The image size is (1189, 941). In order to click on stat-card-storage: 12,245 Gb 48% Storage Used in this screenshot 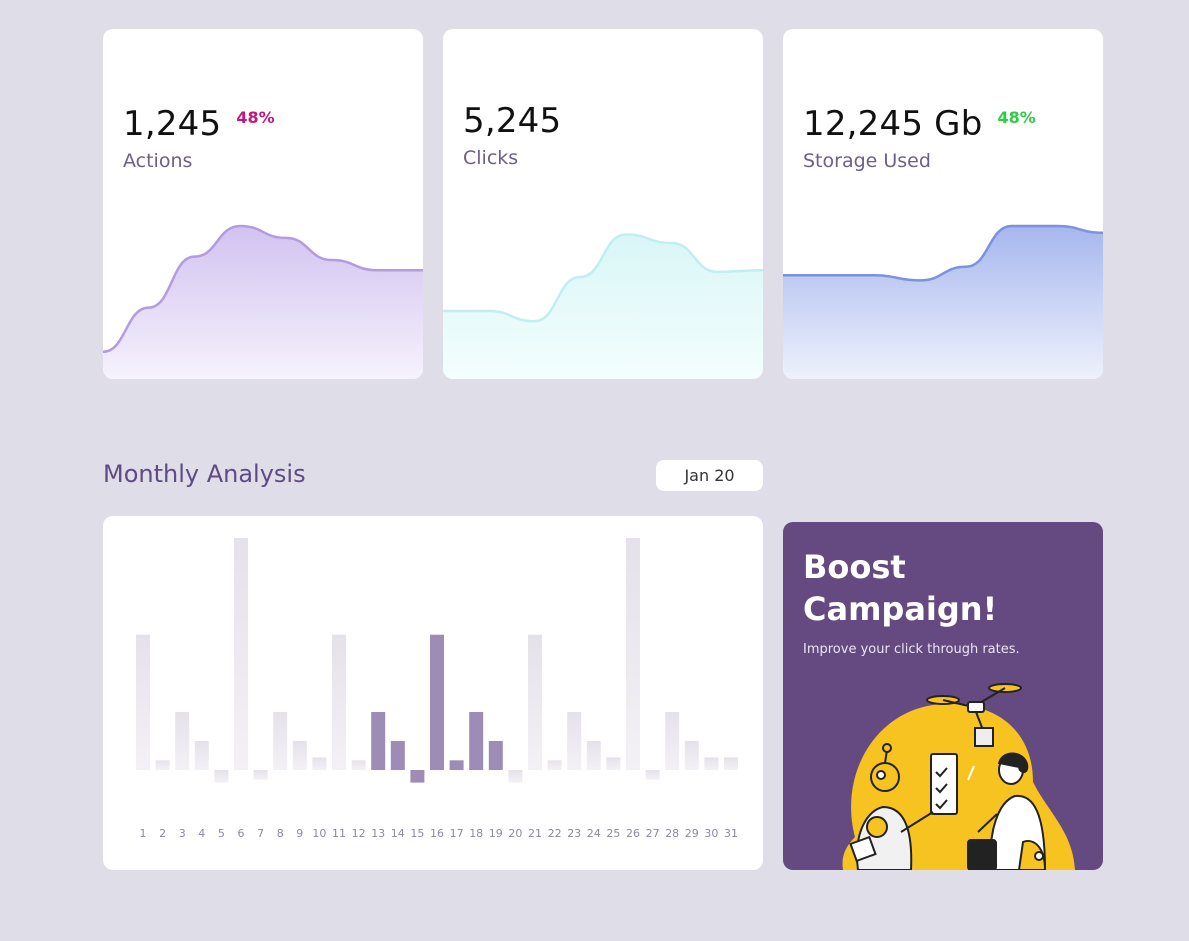, I will do `click(943, 204)`.